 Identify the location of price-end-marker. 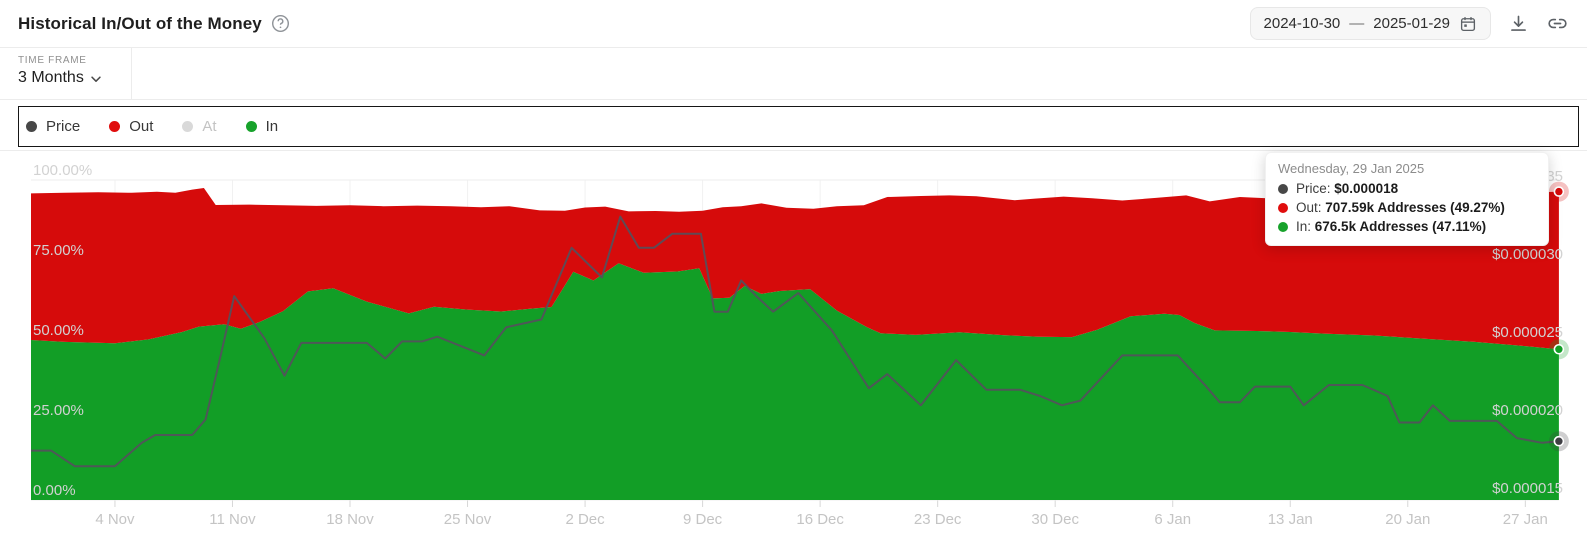
(1559, 441).